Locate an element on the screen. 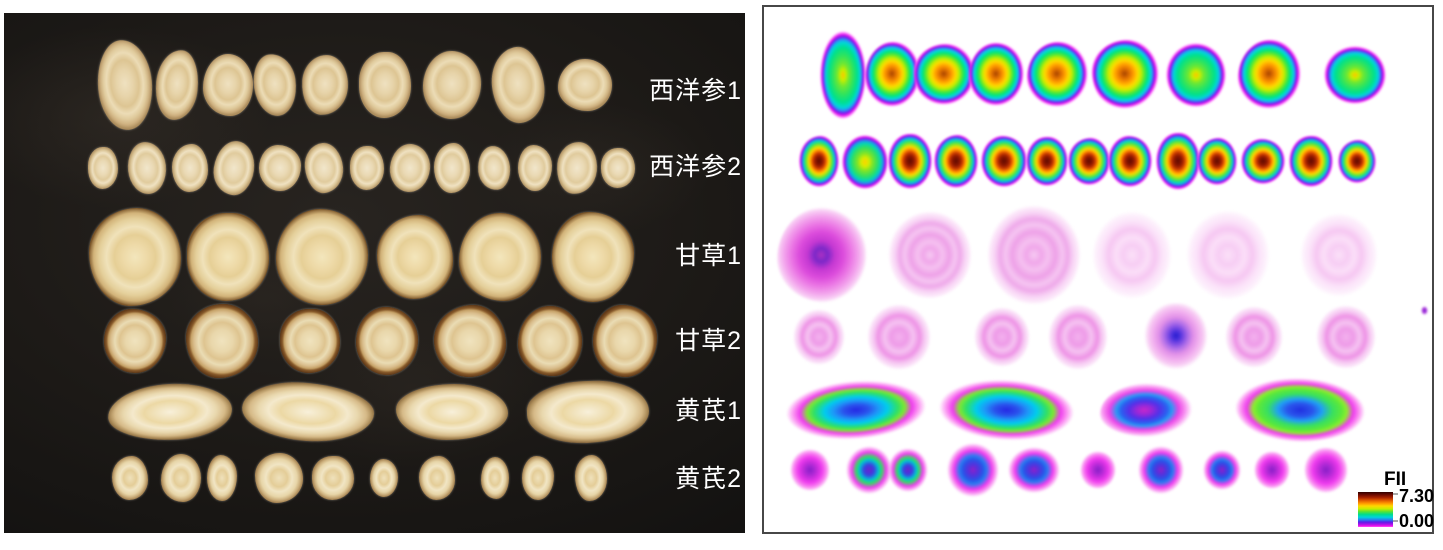  row-label-gancao2: 甘草2 is located at coordinates (708, 341).